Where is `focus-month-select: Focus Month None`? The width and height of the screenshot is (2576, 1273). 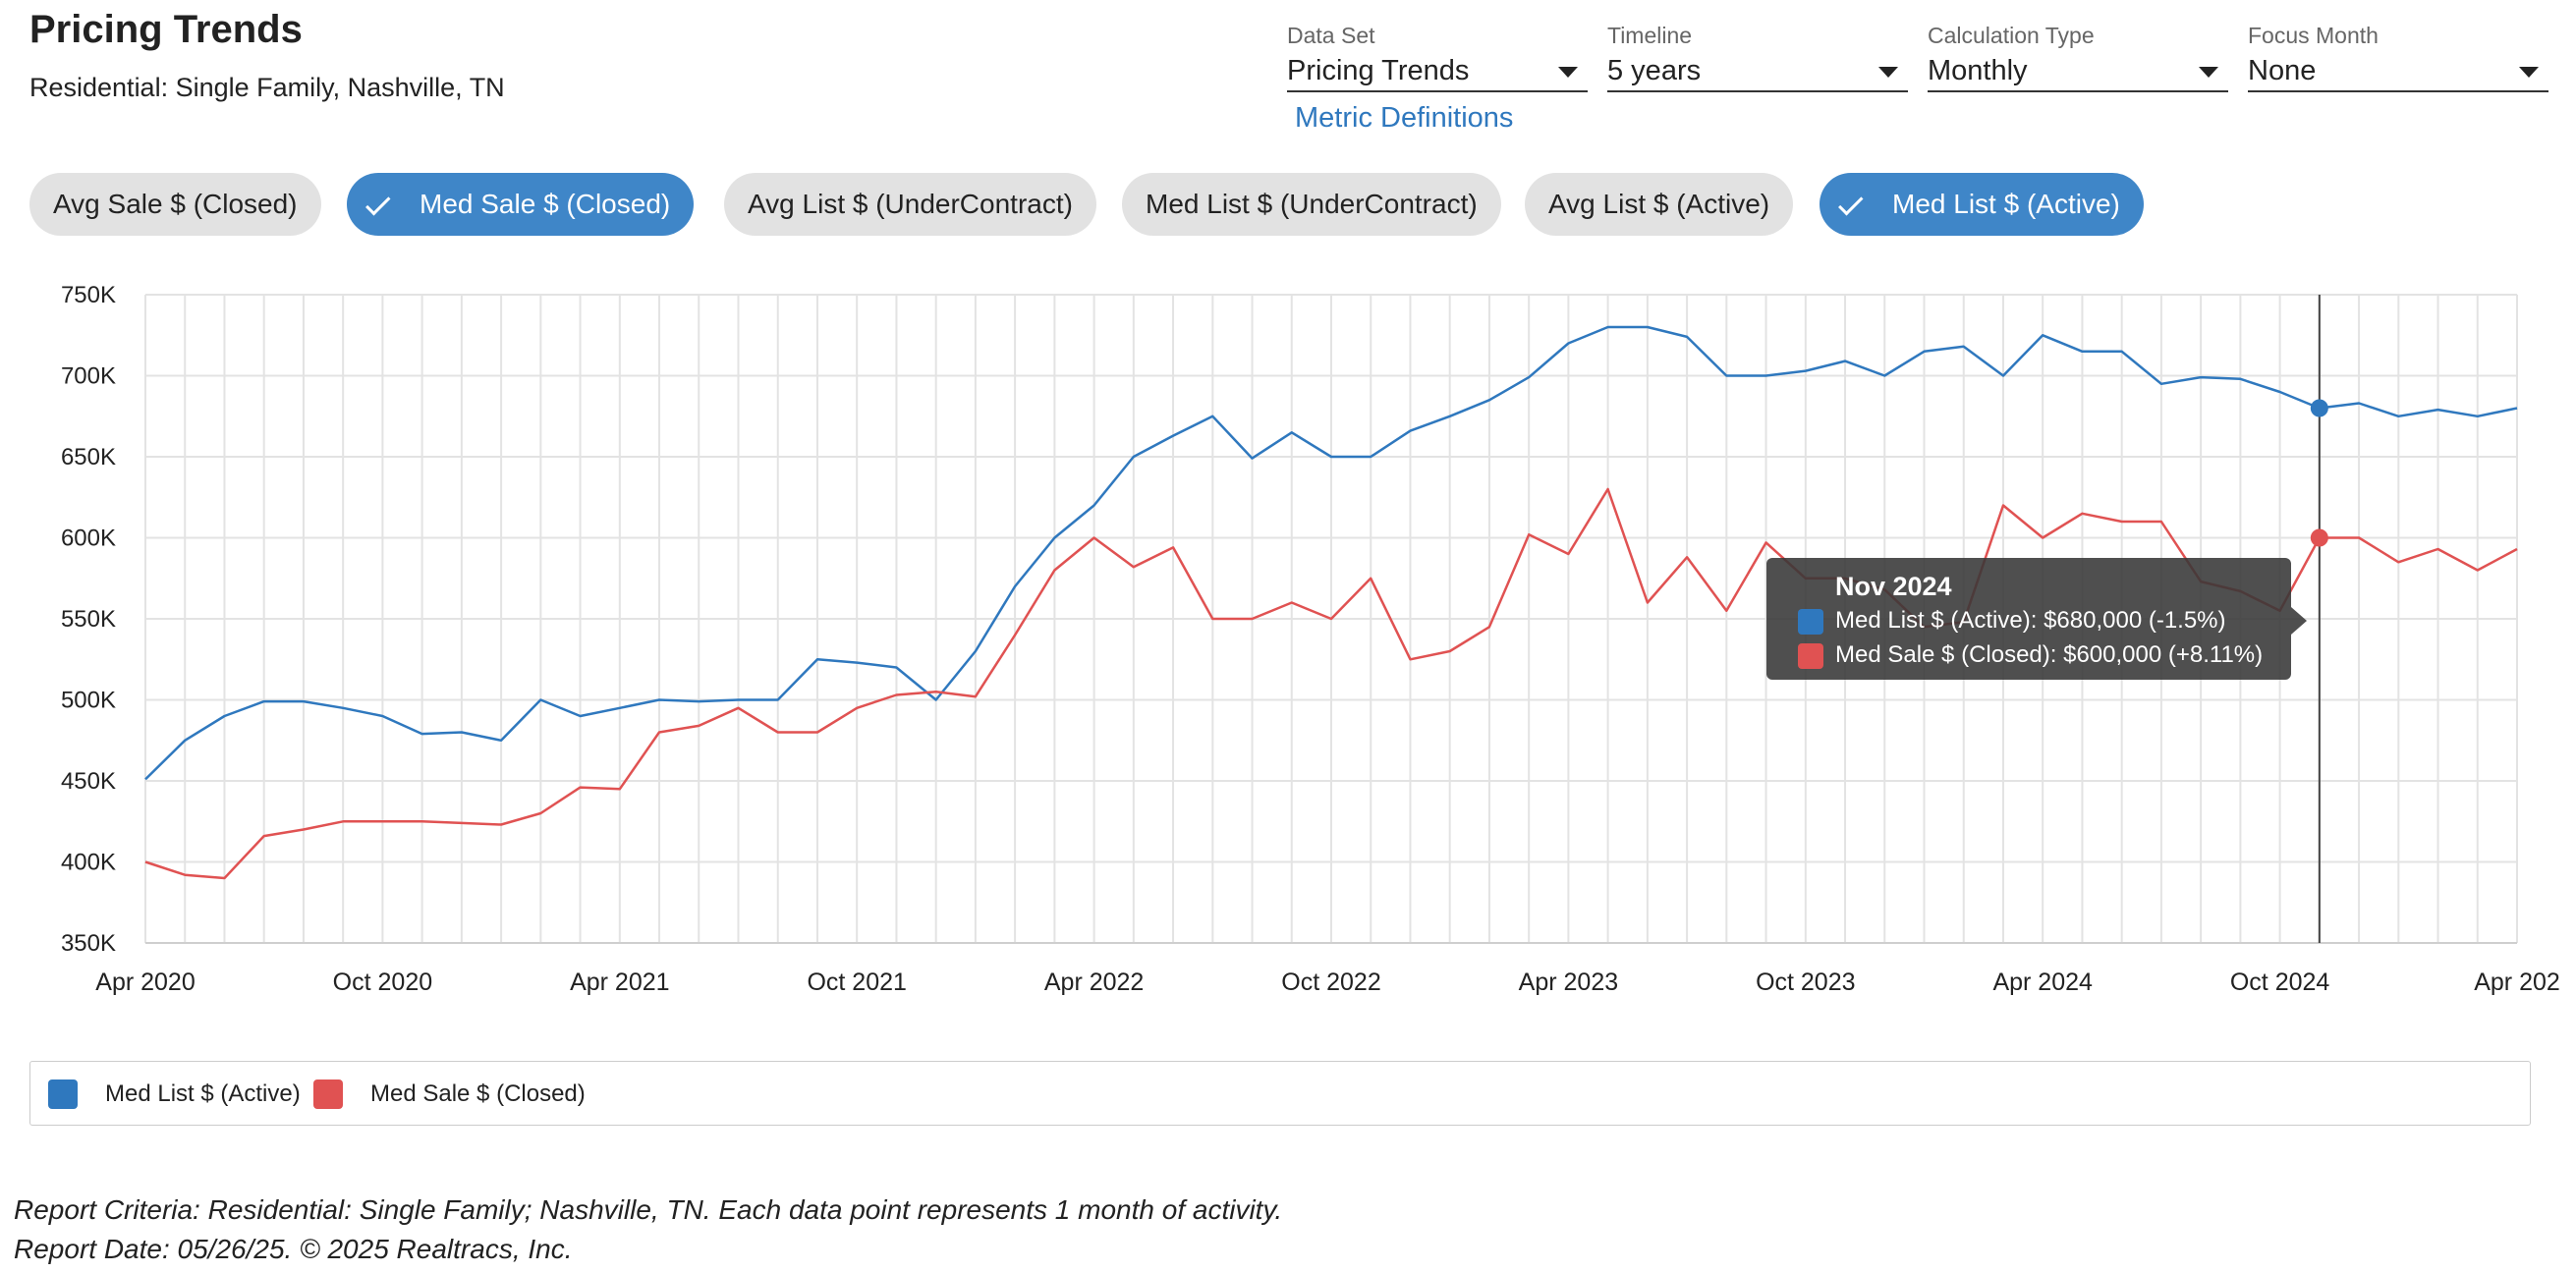 focus-month-select: Focus Month None is located at coordinates (2398, 56).